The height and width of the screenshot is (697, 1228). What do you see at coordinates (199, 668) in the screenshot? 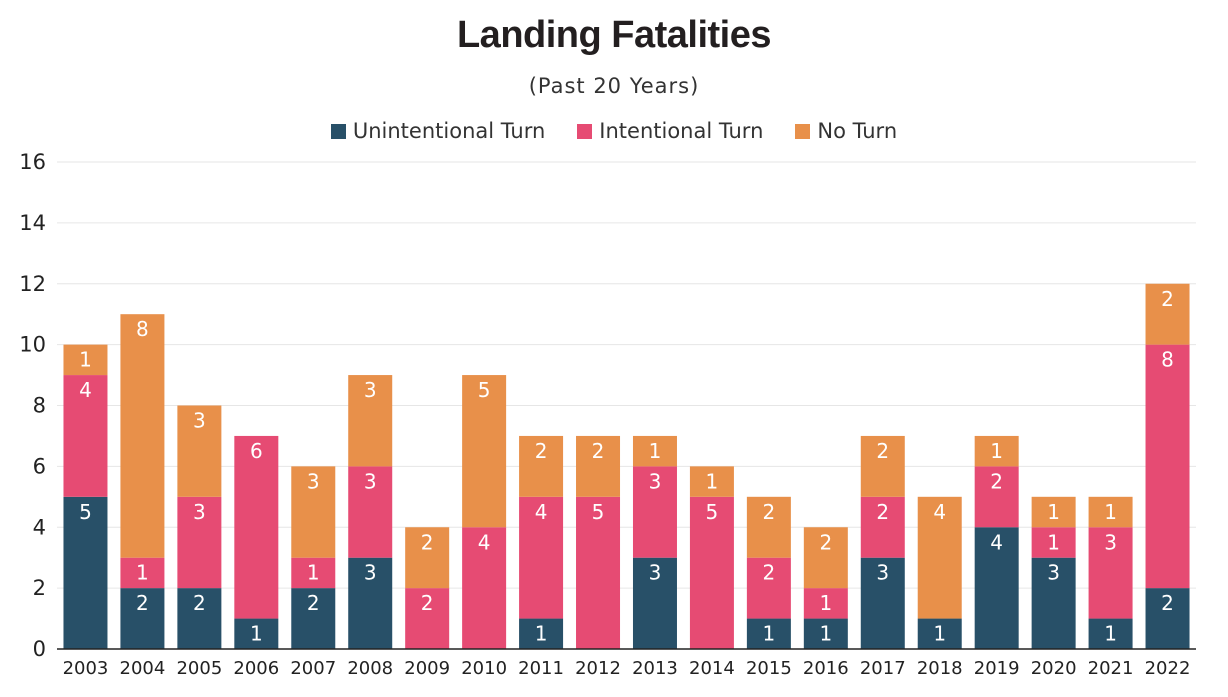
I see `x-tick-label: 2005` at bounding box center [199, 668].